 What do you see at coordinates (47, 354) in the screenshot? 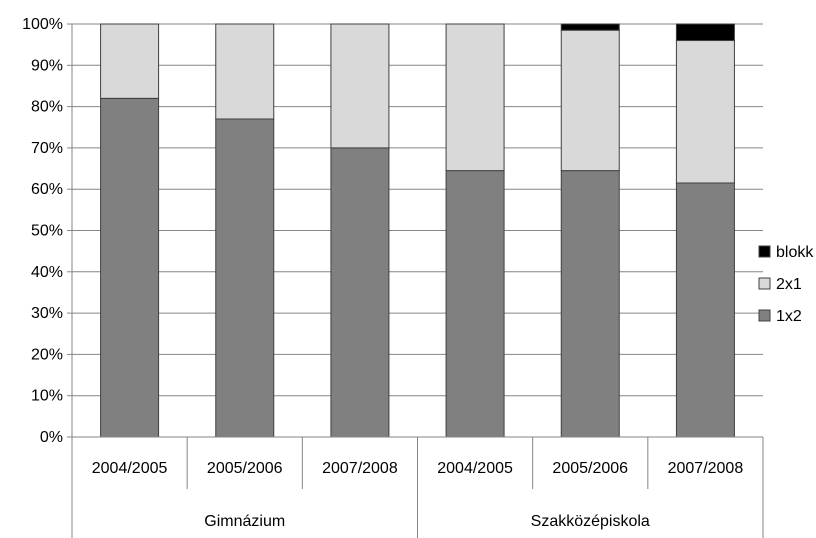
I see `y-tick-label: 20%` at bounding box center [47, 354].